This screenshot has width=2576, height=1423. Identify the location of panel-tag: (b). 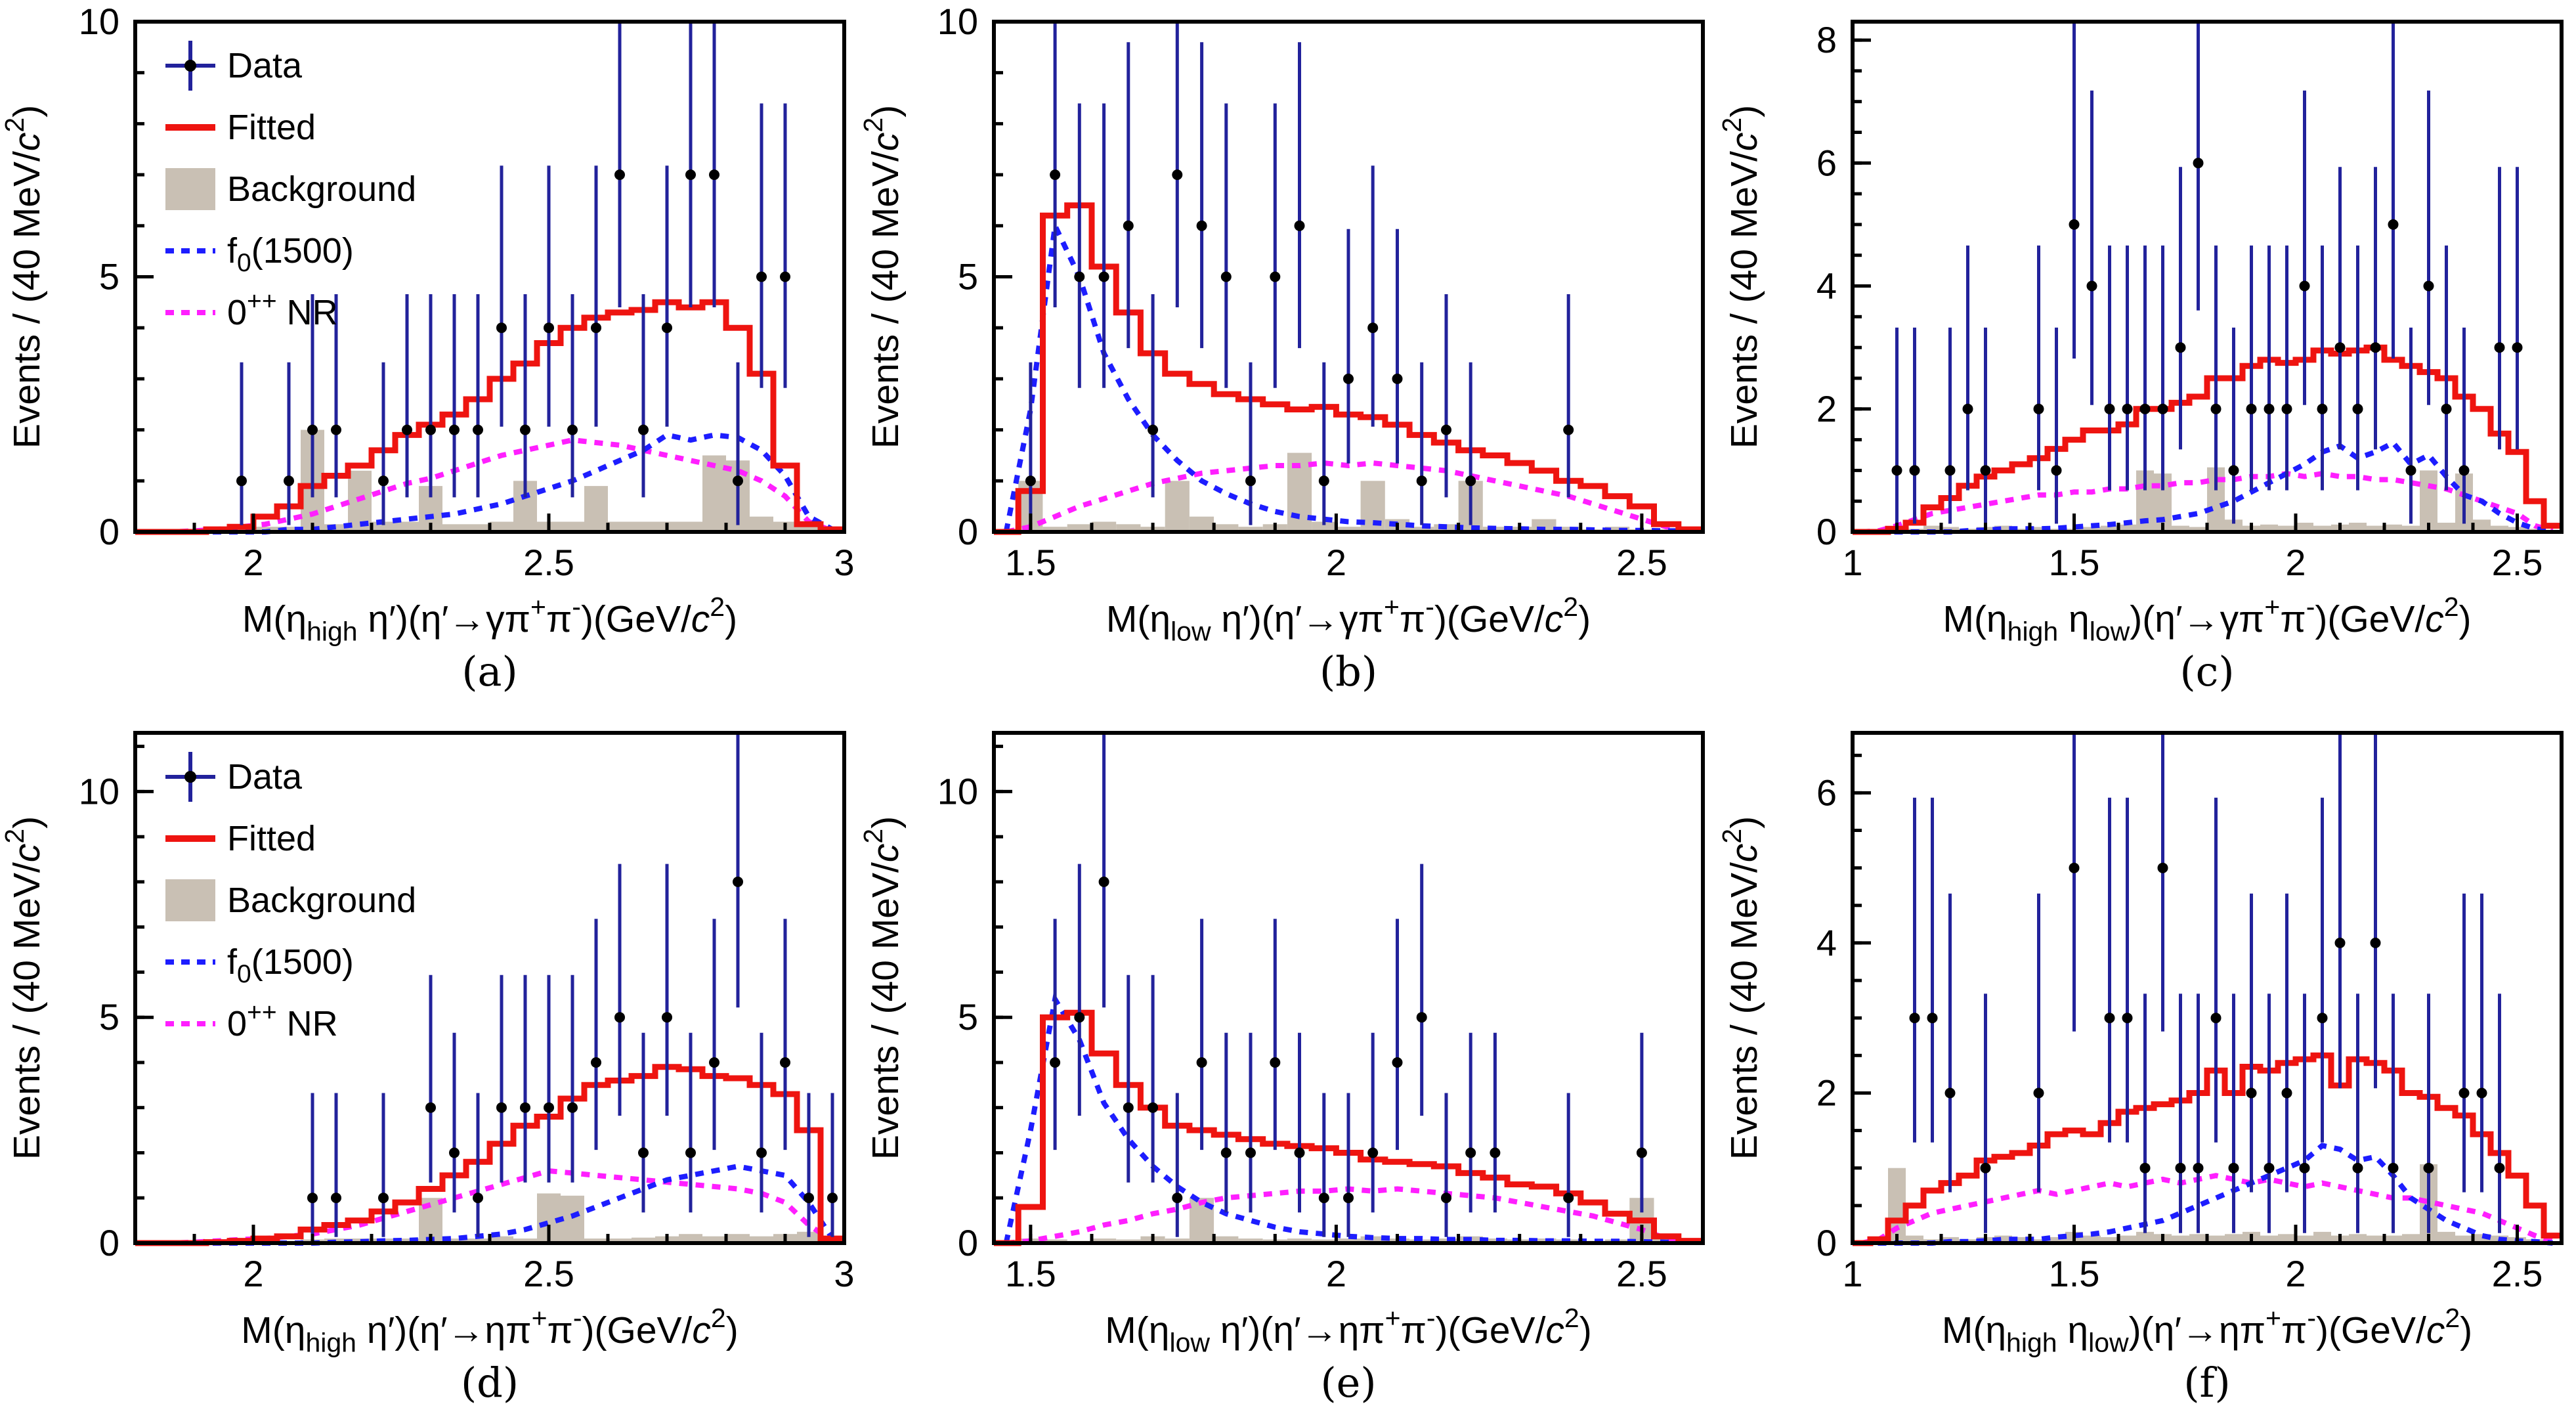
(1348, 671).